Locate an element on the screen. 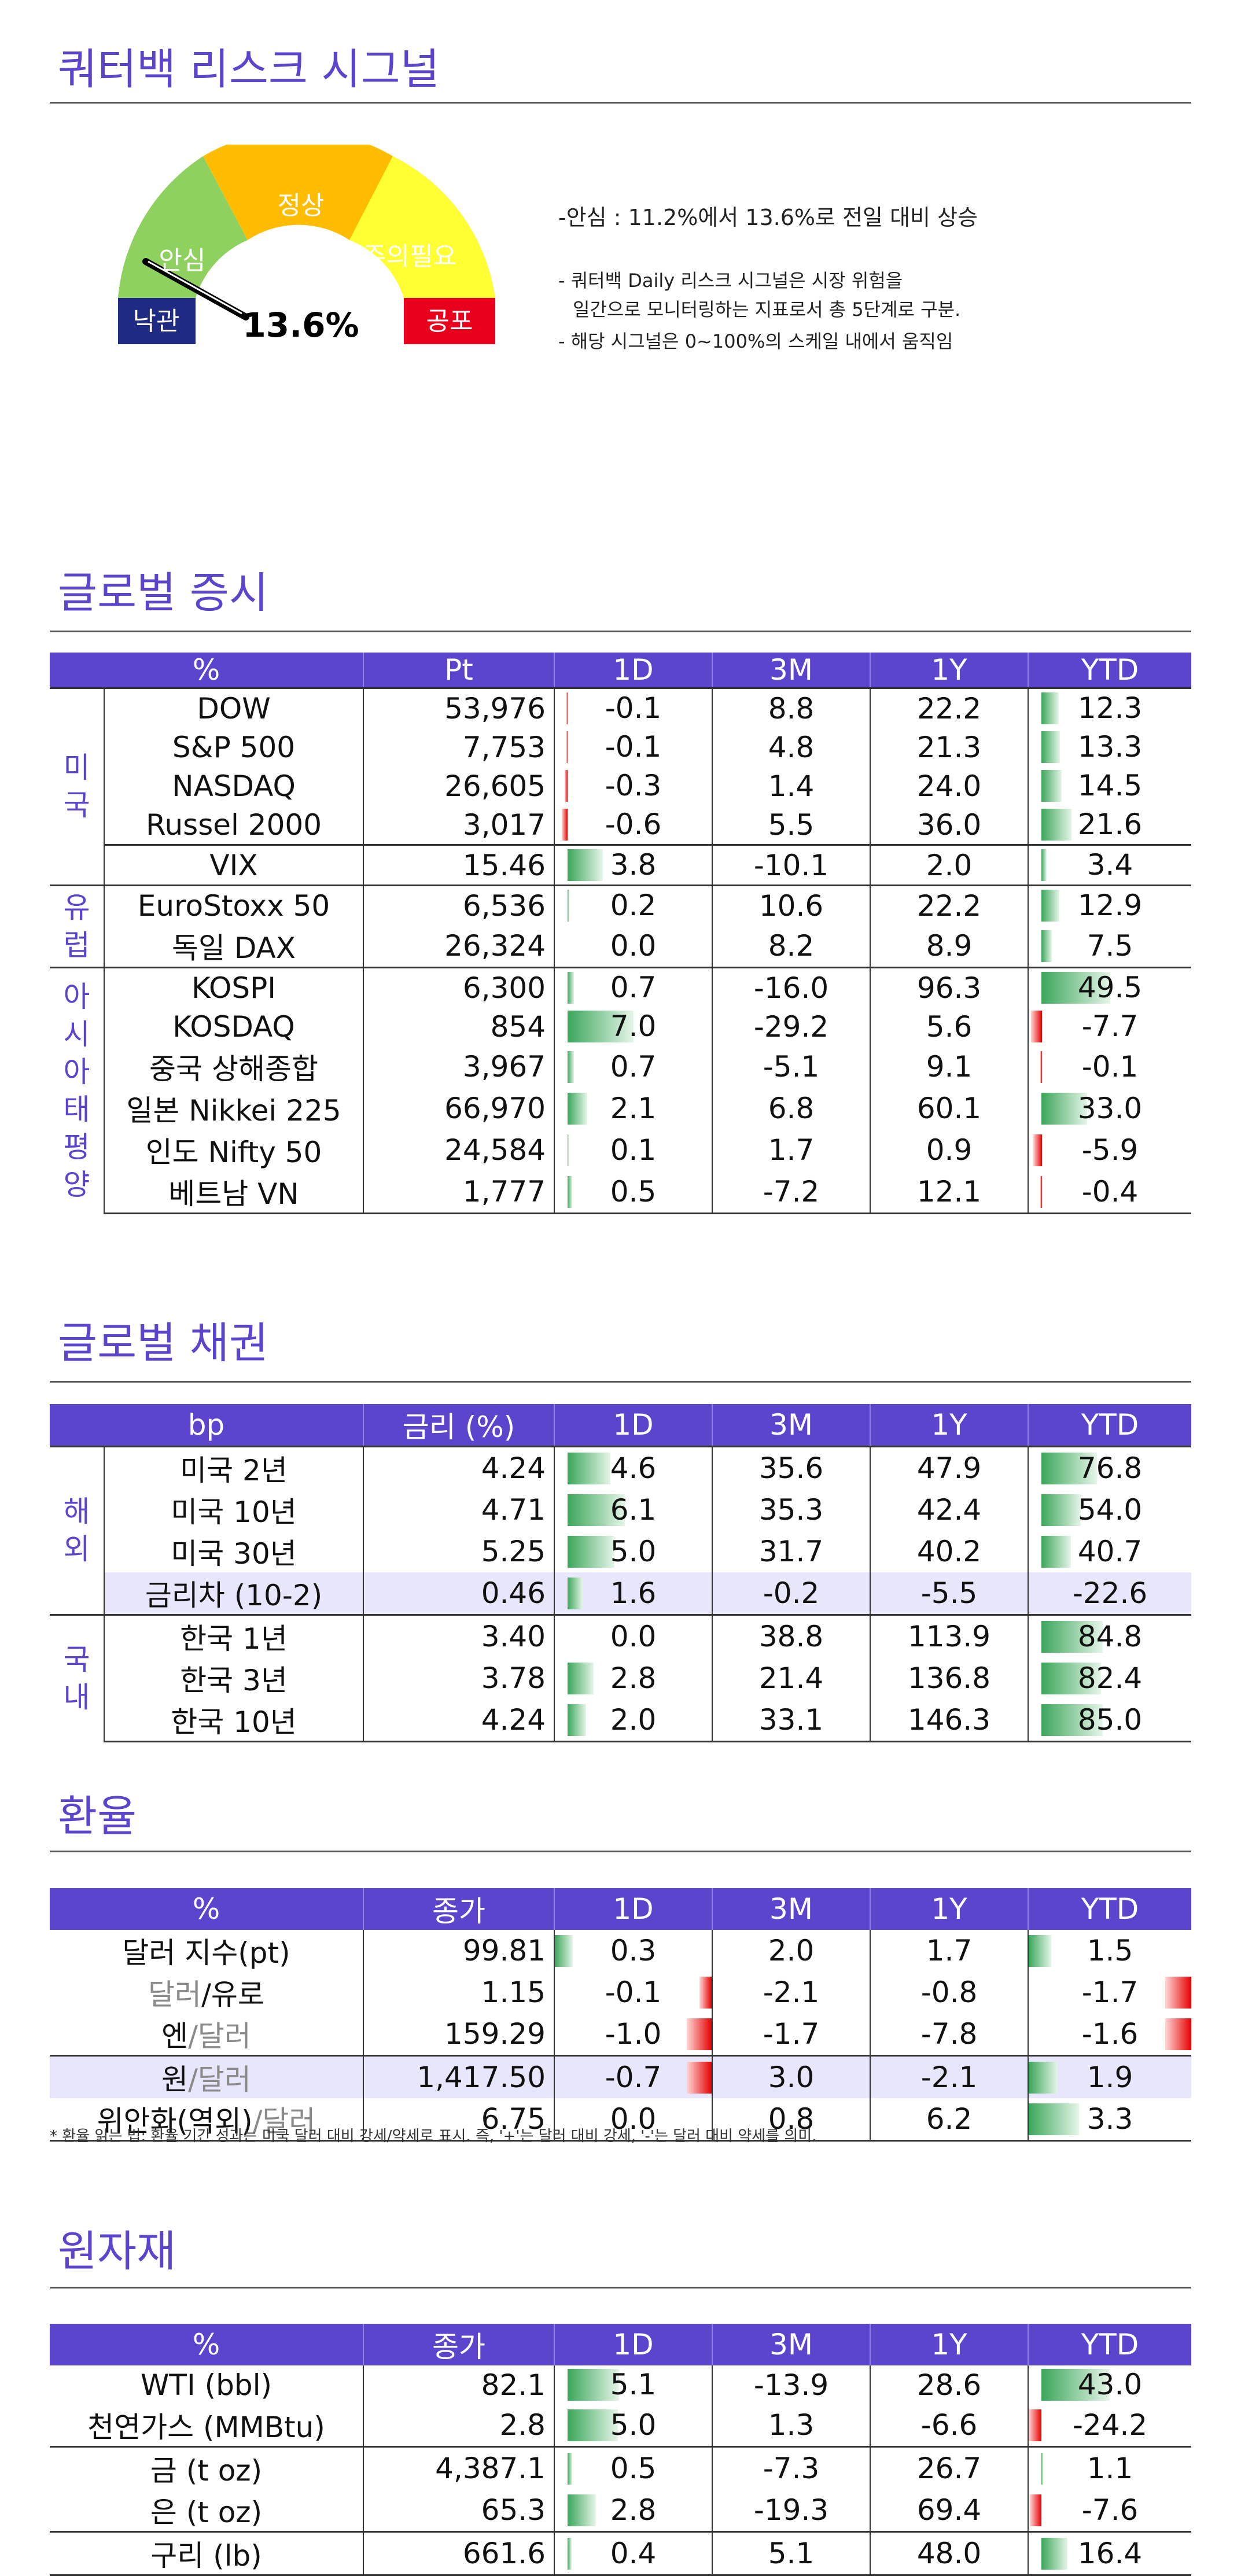 The height and width of the screenshot is (2576, 1241). table-row: 인도 Nifty 50 24,584 0.1 1.7 0.9 -5.9 is located at coordinates (620, 1150).